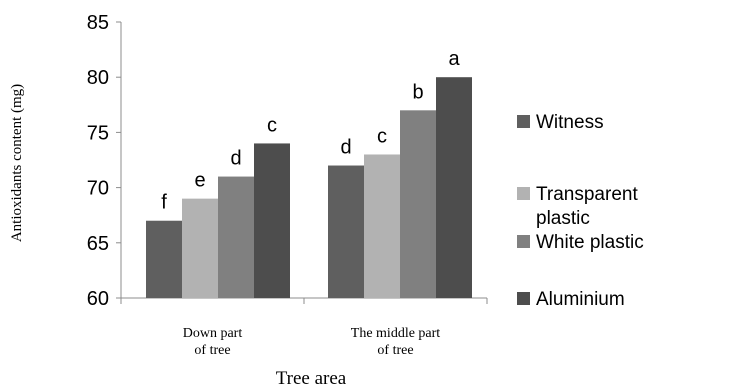  I want to click on data-label: e, so click(199, 181).